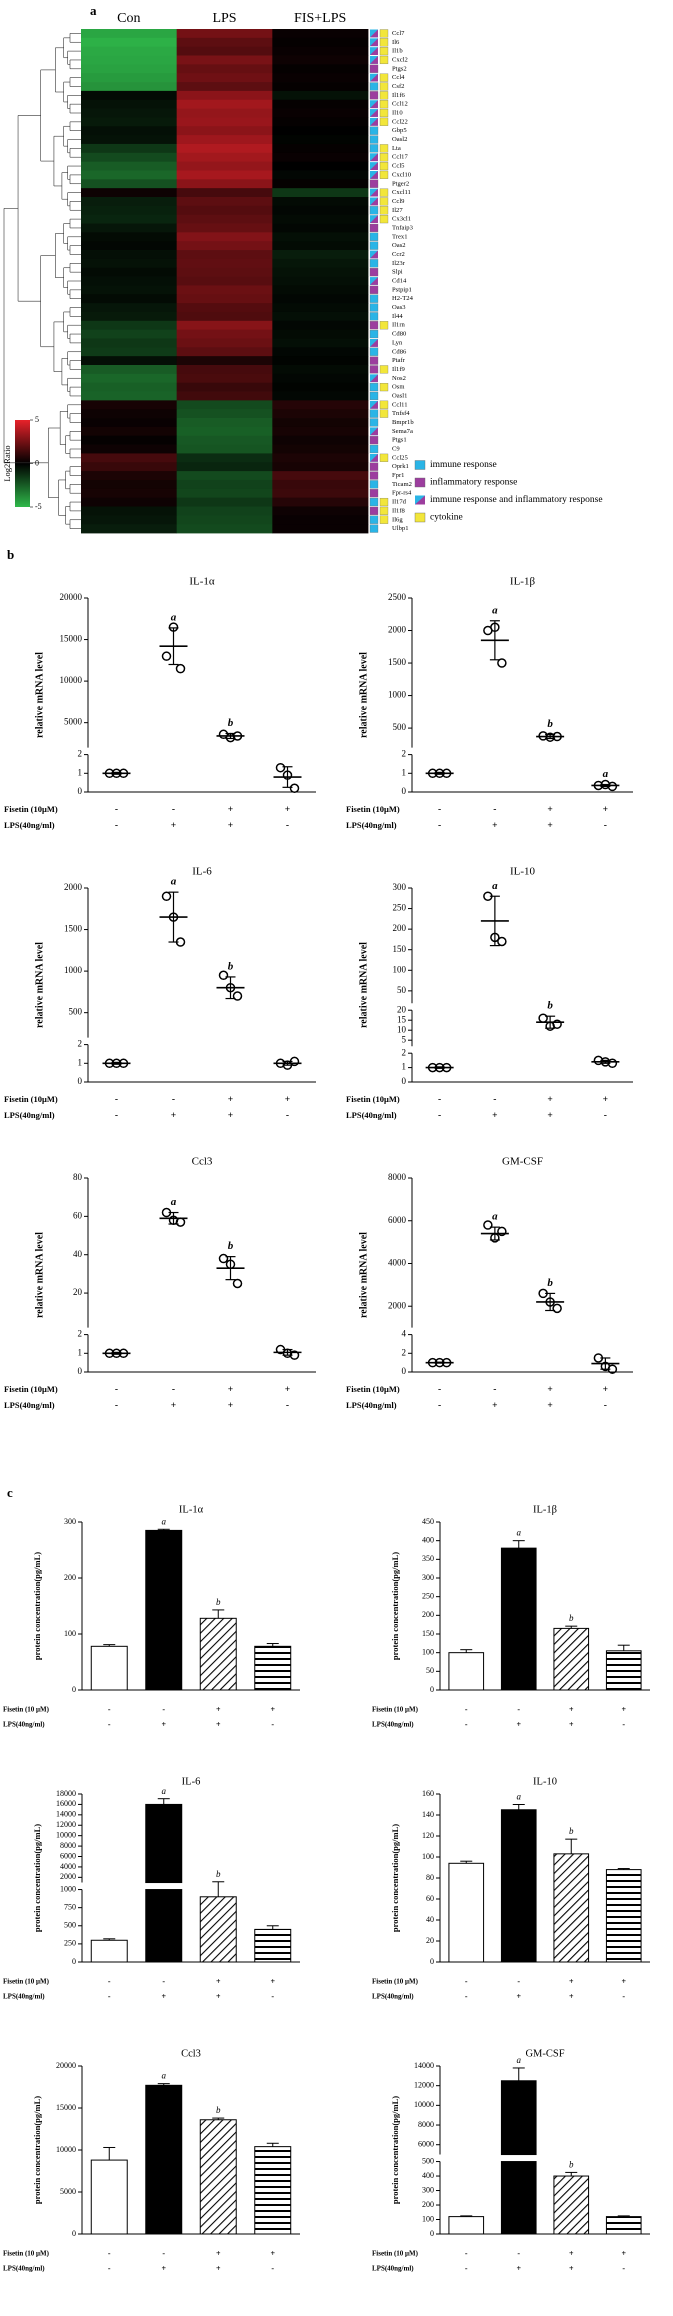 This screenshot has width=673, height=2316. Describe the element at coordinates (398, 166) in the screenshot. I see `gene-label: Ccl5` at that location.